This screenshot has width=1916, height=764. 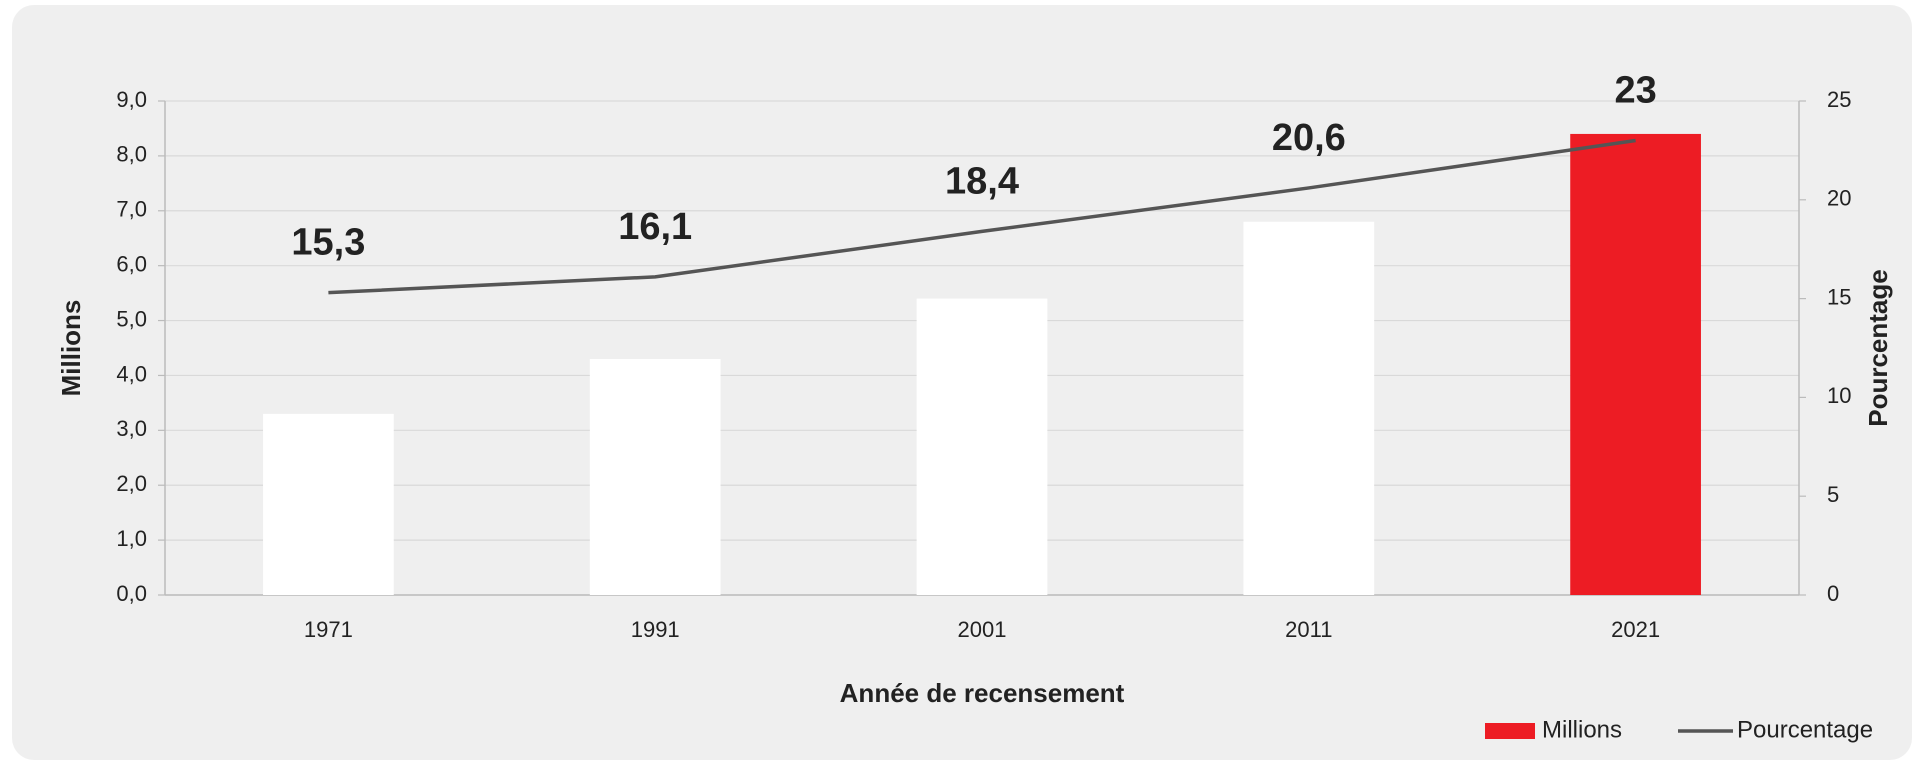 What do you see at coordinates (1309, 138) in the screenshot?
I see `data-label: 20,6` at bounding box center [1309, 138].